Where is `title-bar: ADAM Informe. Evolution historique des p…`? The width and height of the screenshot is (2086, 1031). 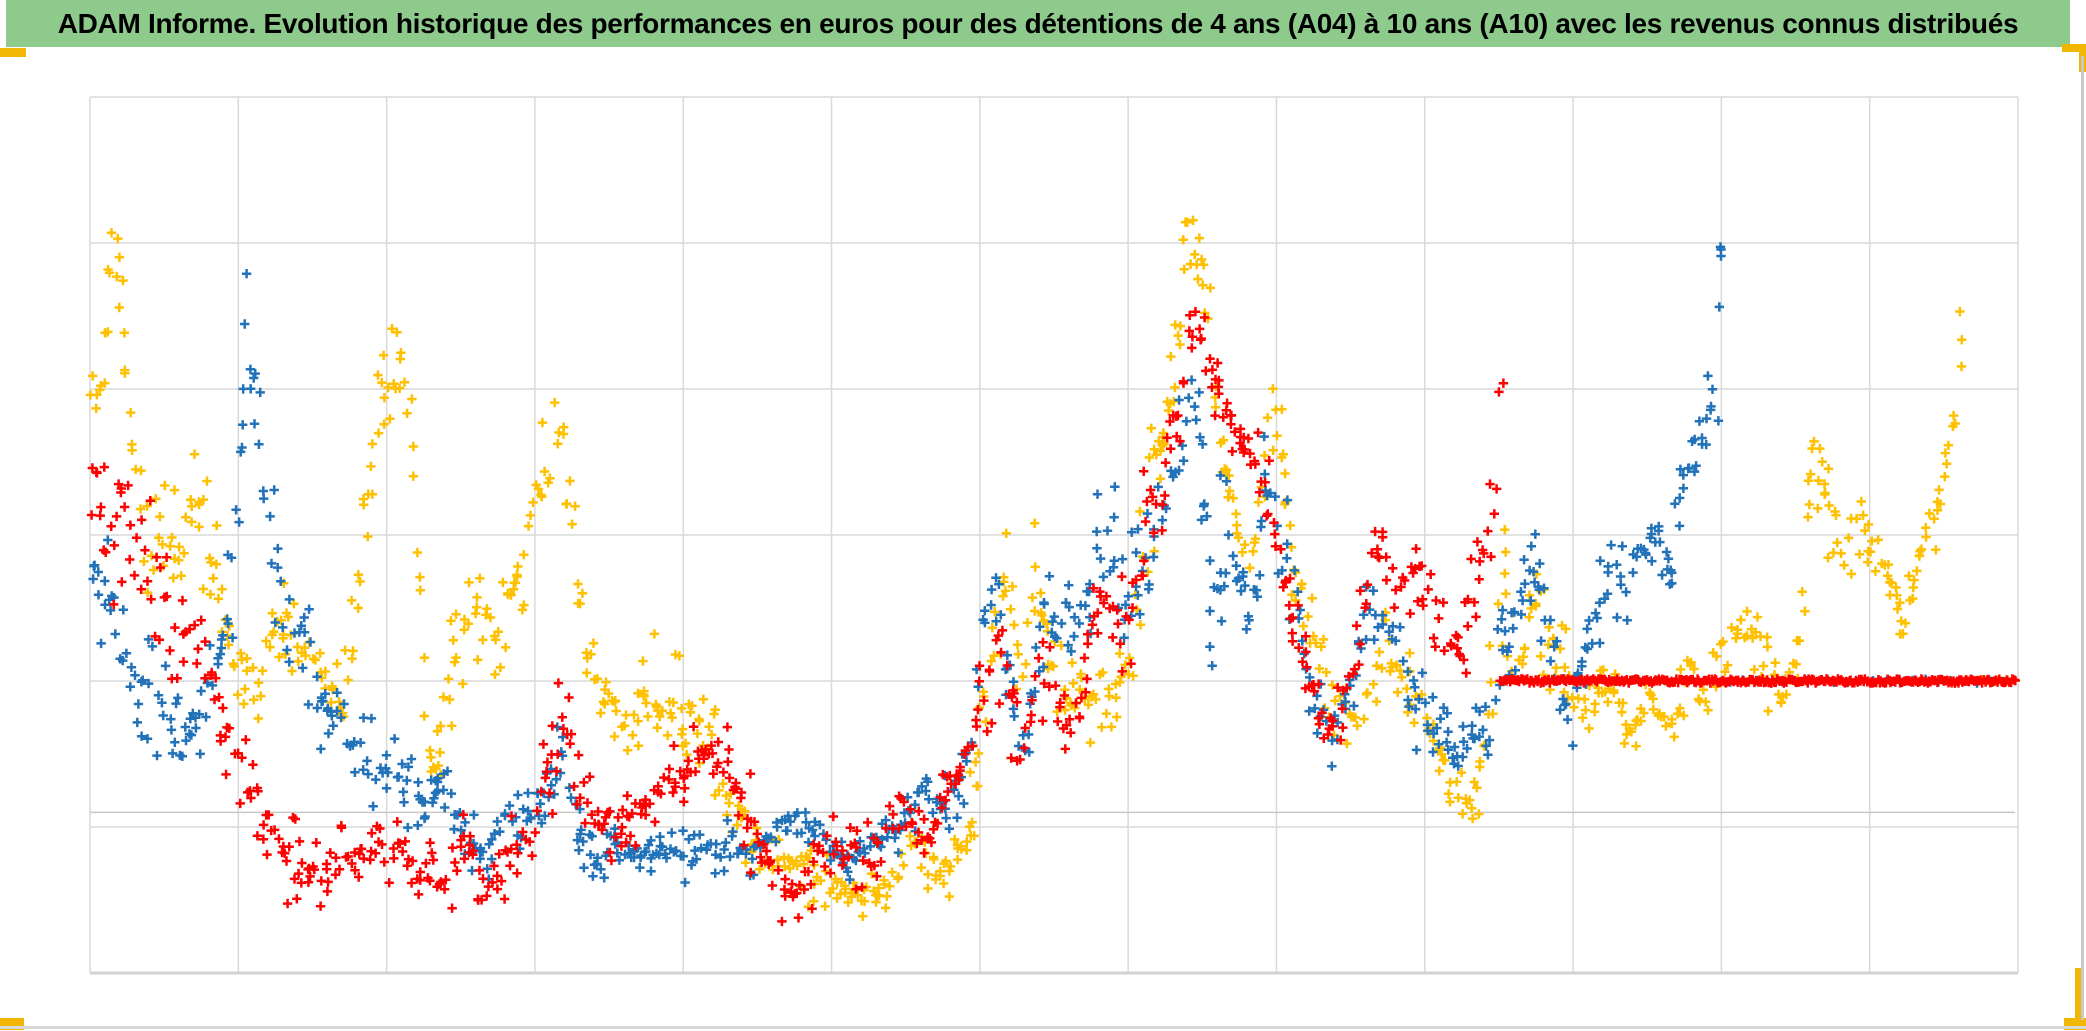 title-bar: ADAM Informe. Evolution historique des p… is located at coordinates (1038, 23).